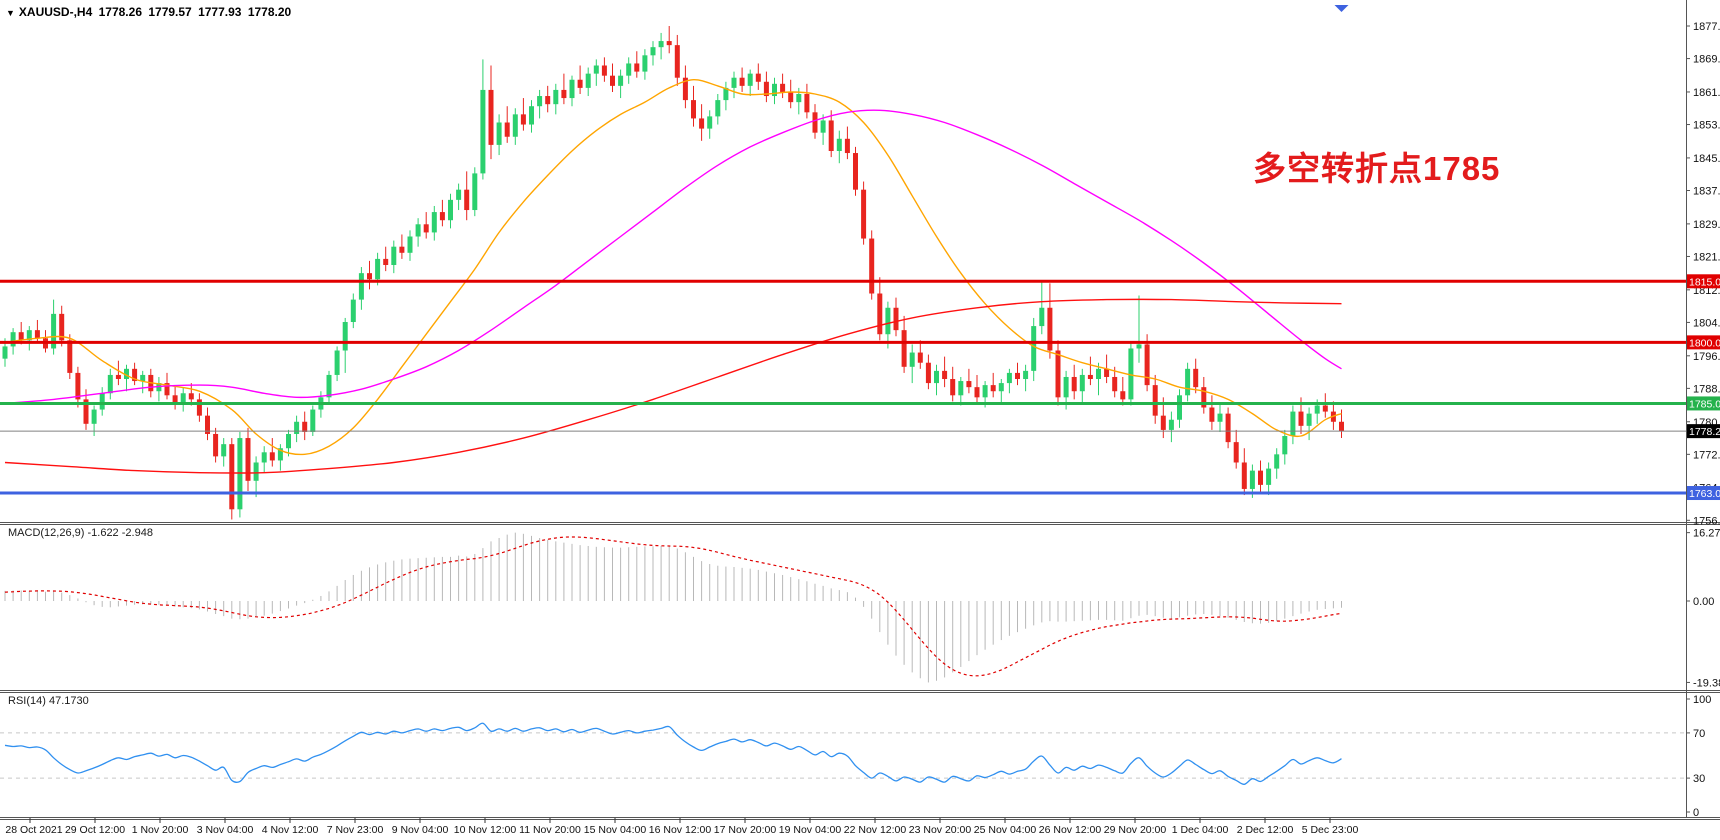 The width and height of the screenshot is (1720, 840). I want to click on price-tick-label: 1877.70, so click(1706, 27).